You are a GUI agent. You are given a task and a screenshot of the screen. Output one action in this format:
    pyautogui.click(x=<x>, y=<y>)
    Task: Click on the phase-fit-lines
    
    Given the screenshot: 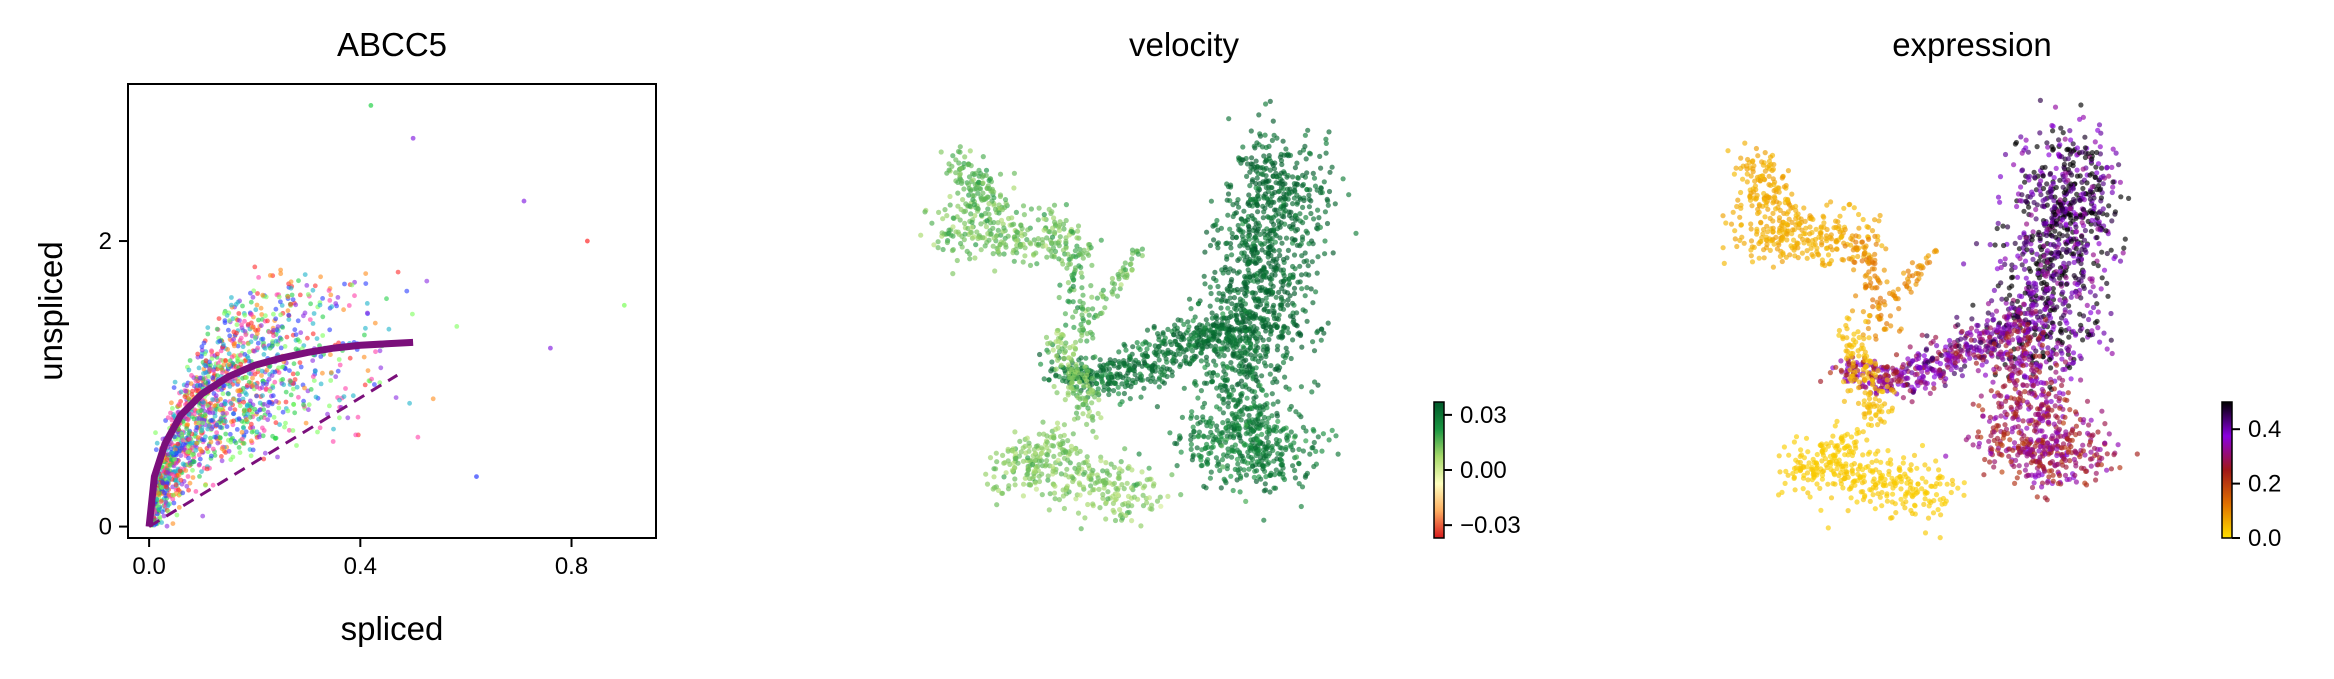 What is the action you would take?
    pyautogui.click(x=279, y=433)
    